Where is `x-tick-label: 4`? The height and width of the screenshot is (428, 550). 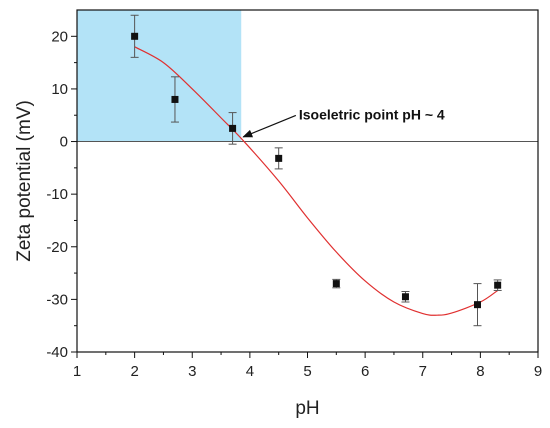
x-tick-label: 4 is located at coordinates (250, 371).